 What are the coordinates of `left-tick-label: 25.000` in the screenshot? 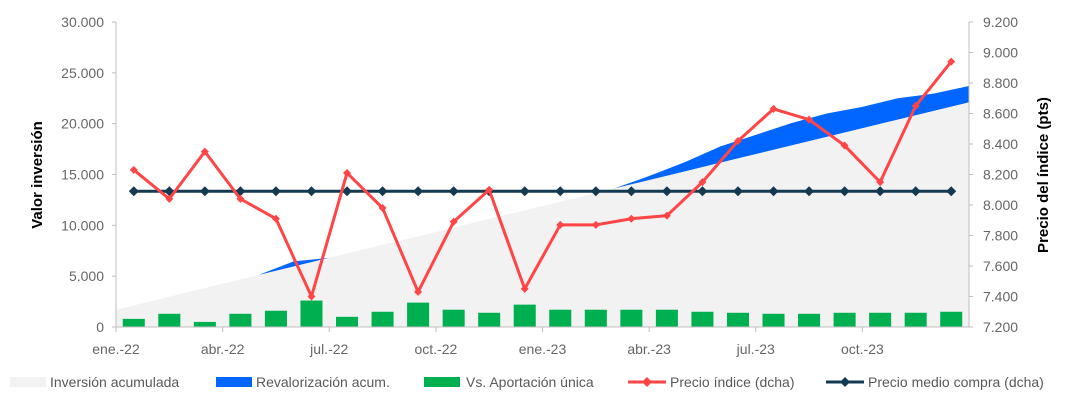 It's located at (82, 73).